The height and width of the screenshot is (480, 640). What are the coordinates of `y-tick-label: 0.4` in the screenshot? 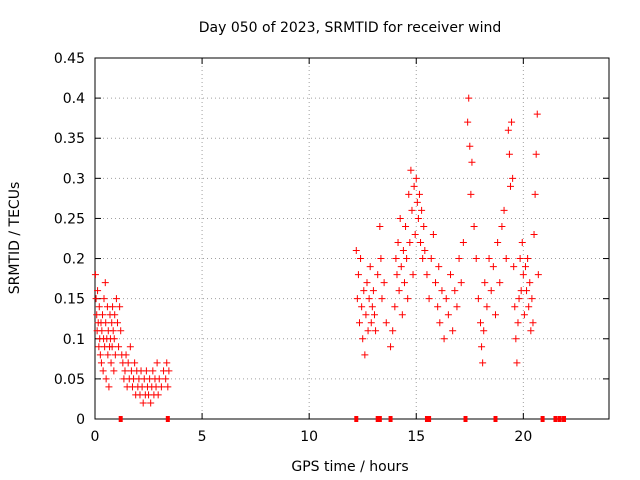 It's located at (74, 99).